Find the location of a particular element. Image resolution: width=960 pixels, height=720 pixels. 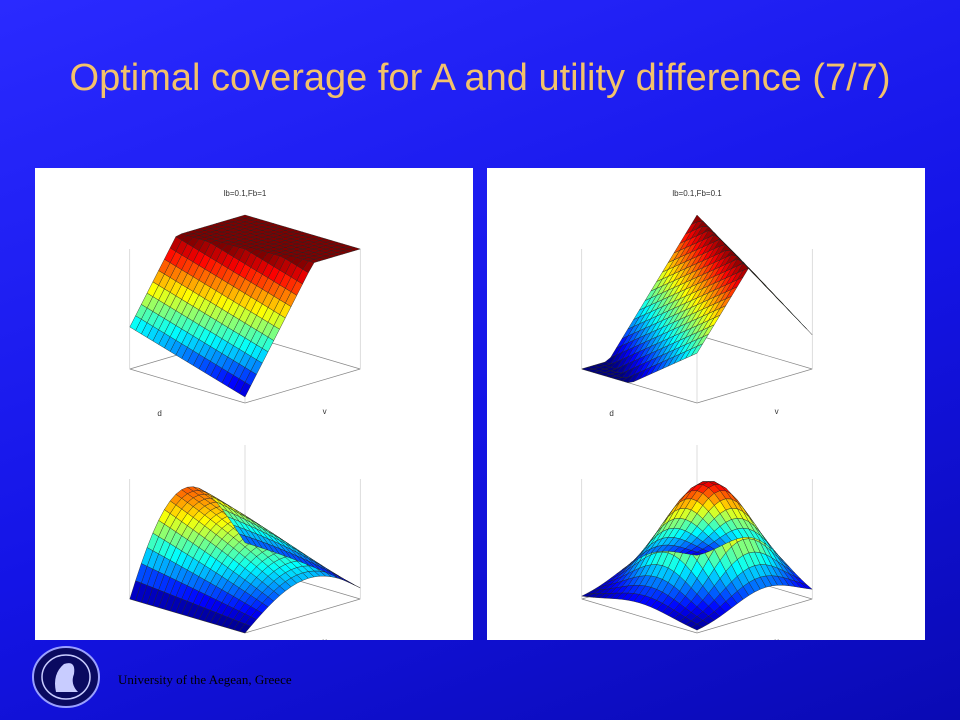

logo is located at coordinates (66, 677).